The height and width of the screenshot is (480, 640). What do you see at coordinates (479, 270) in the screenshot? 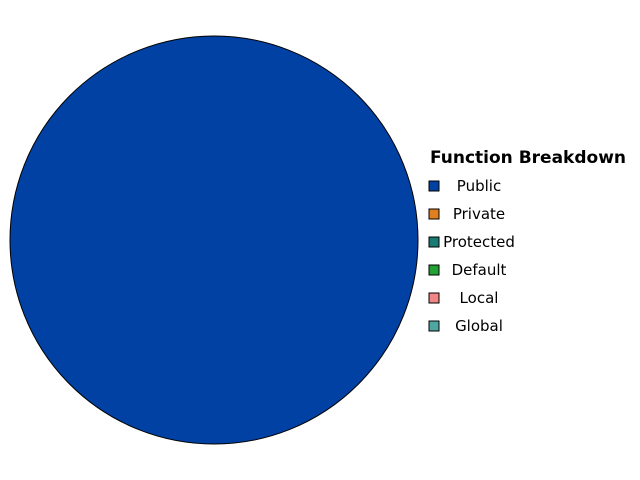
I see `legend-label-default: Default` at bounding box center [479, 270].